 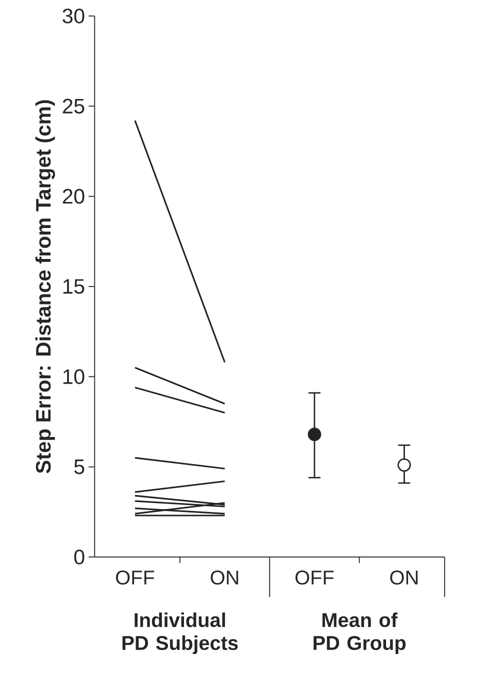 What do you see at coordinates (45, 287) in the screenshot?
I see `y-axis-title: Step Error: Distance from Target (cm)` at bounding box center [45, 287].